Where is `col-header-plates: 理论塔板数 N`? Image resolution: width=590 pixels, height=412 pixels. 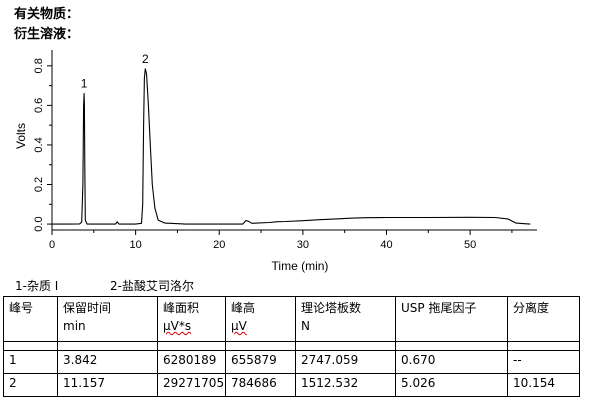
col-header-plates: 理论塔板数 N is located at coordinates (345, 319).